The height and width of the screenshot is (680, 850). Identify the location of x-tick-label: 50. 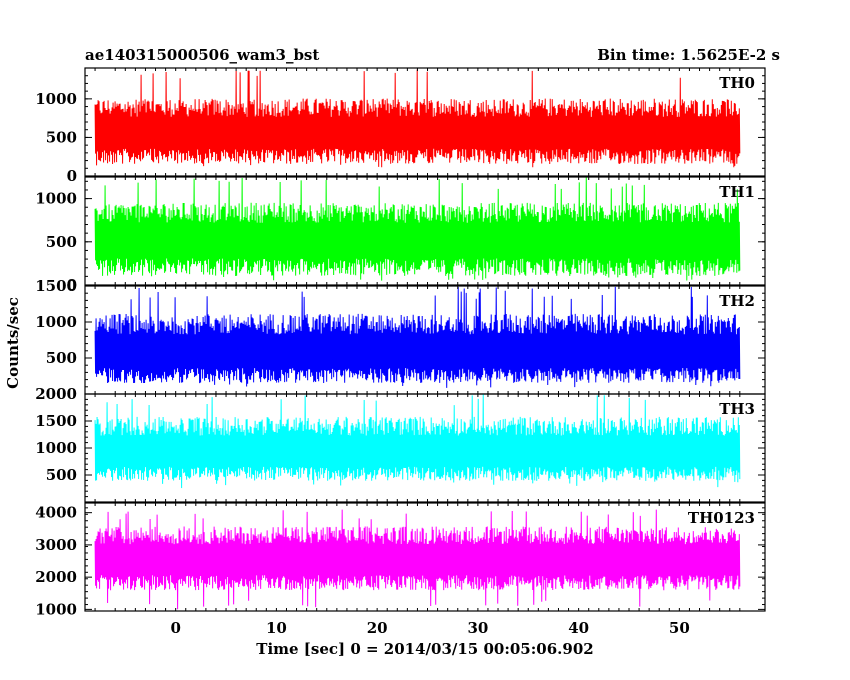
(679, 628).